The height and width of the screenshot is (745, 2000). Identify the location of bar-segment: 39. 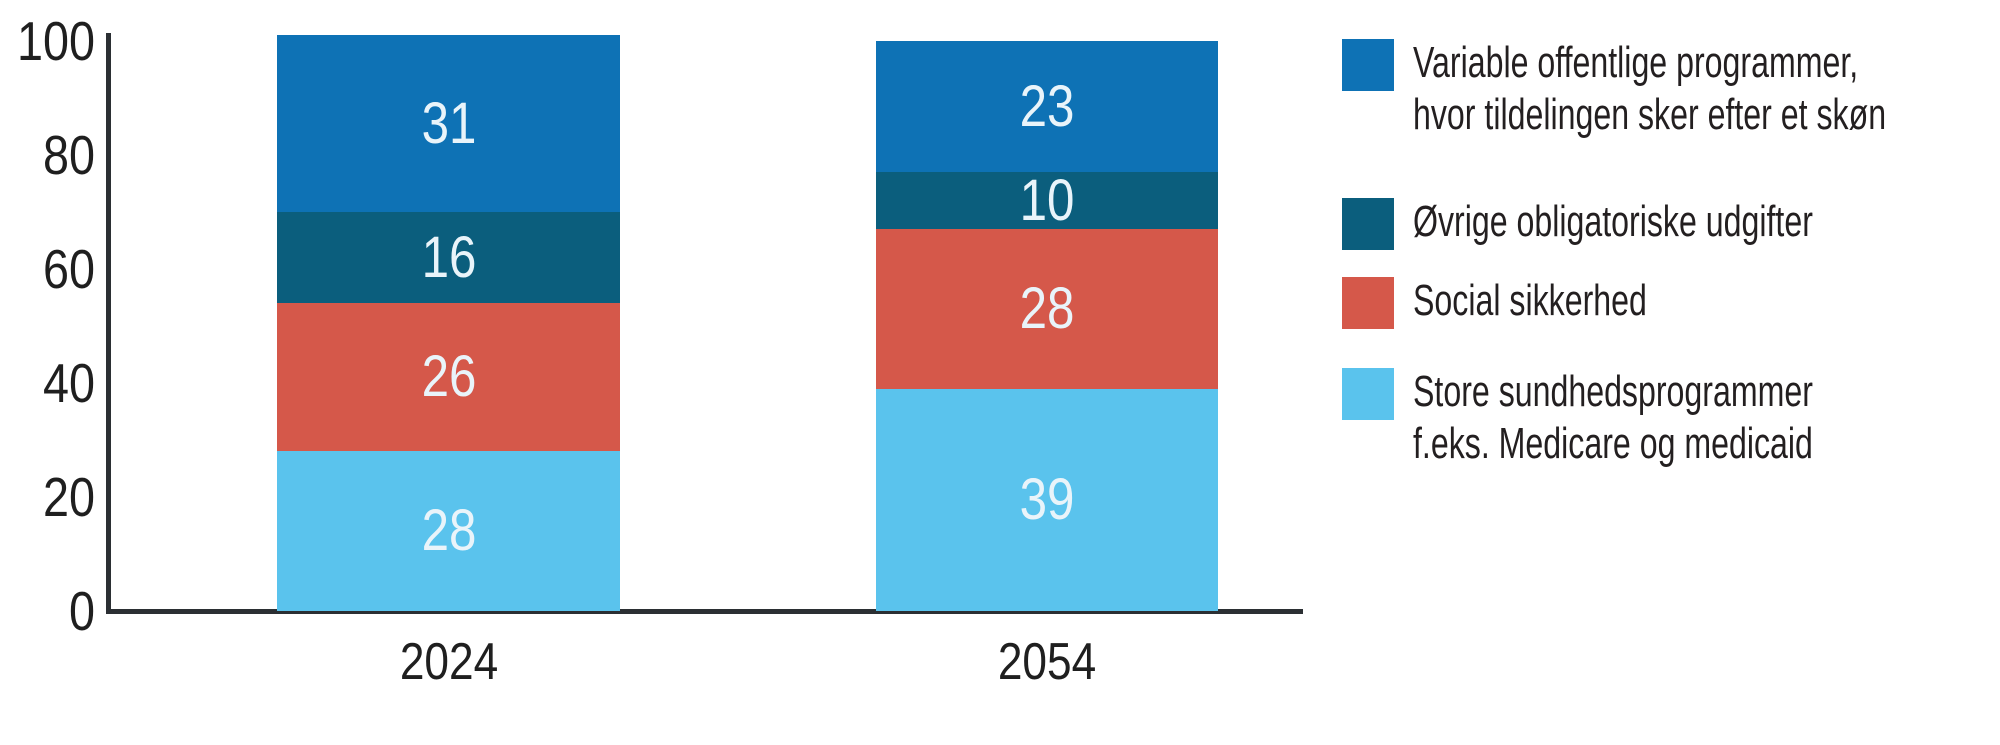
(1047, 499).